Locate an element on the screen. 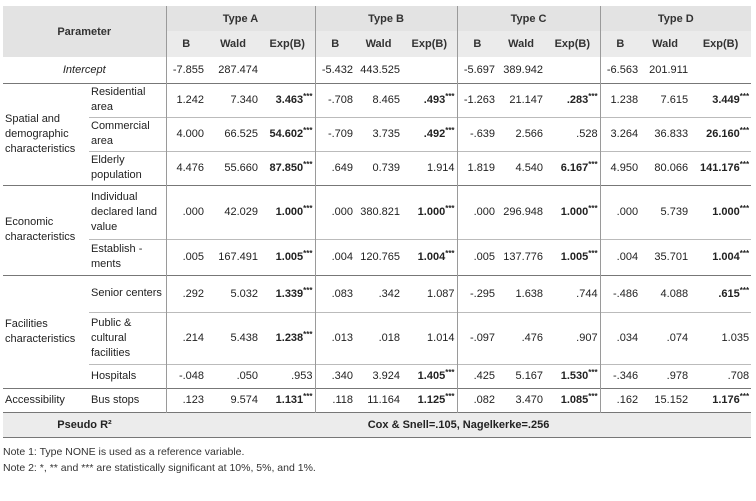 The image size is (756, 501). wald-value: .074 is located at coordinates (665, 337).